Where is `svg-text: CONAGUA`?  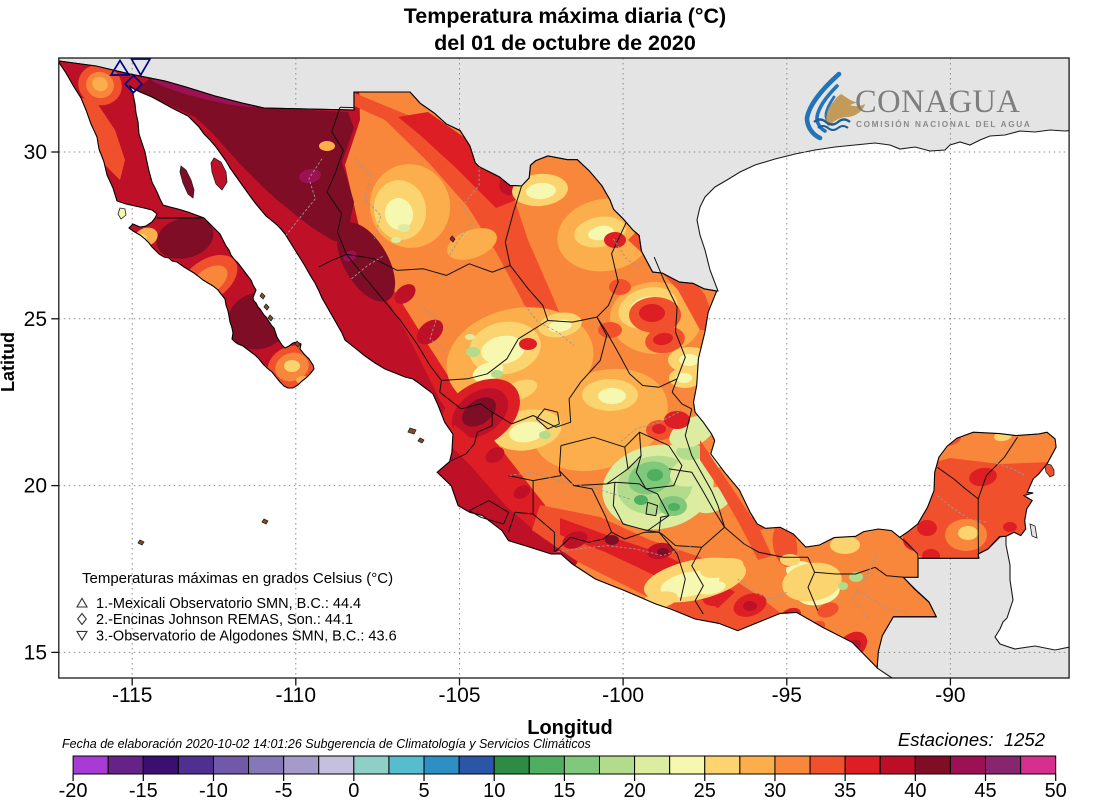
svg-text: CONAGUA is located at coordinates (937, 102).